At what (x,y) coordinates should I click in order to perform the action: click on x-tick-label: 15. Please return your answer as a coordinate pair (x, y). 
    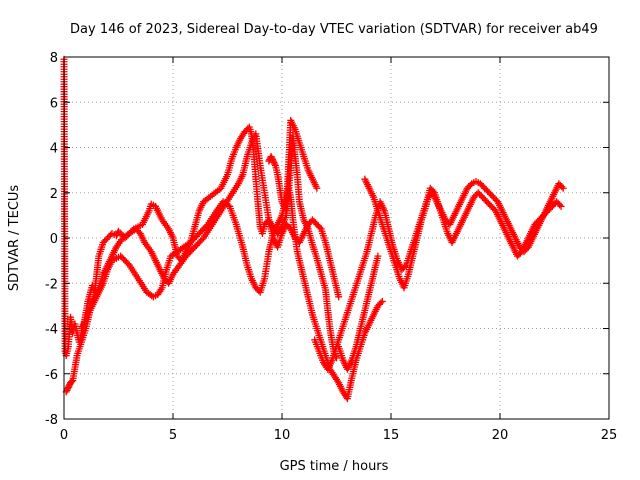
    Looking at the image, I should click on (391, 435).